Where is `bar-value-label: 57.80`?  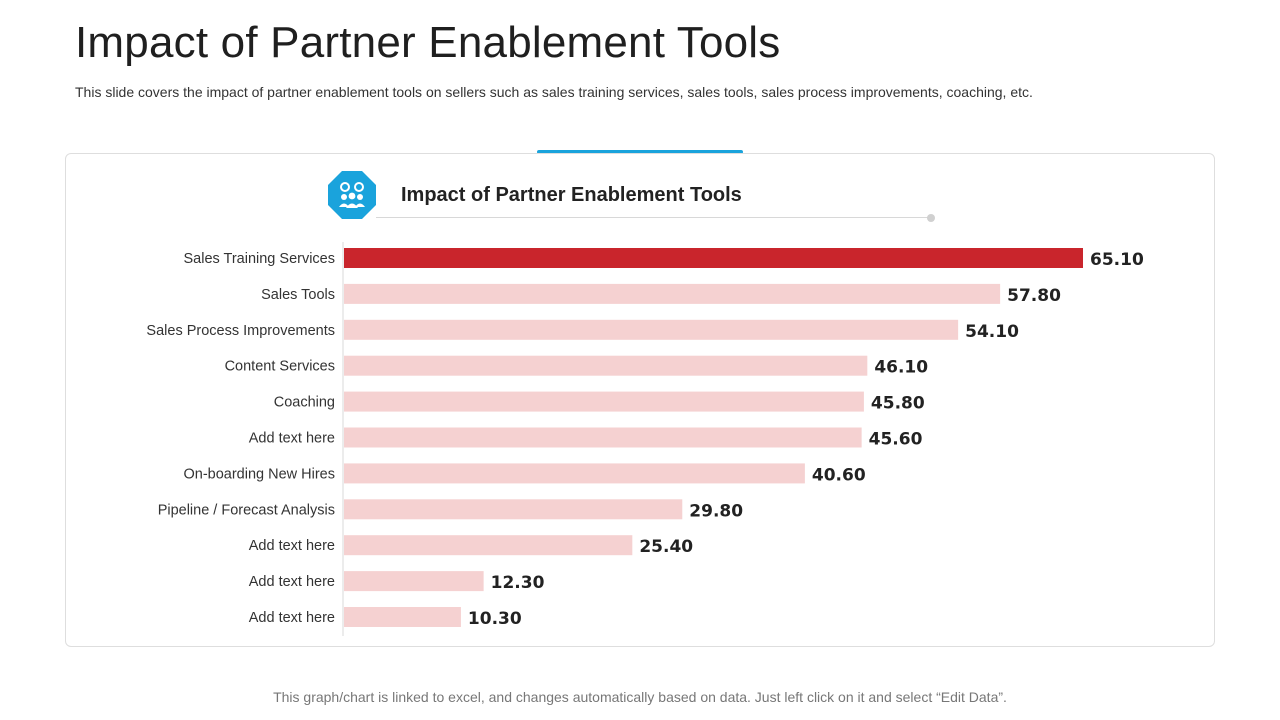
bar-value-label: 57.80 is located at coordinates (1034, 296).